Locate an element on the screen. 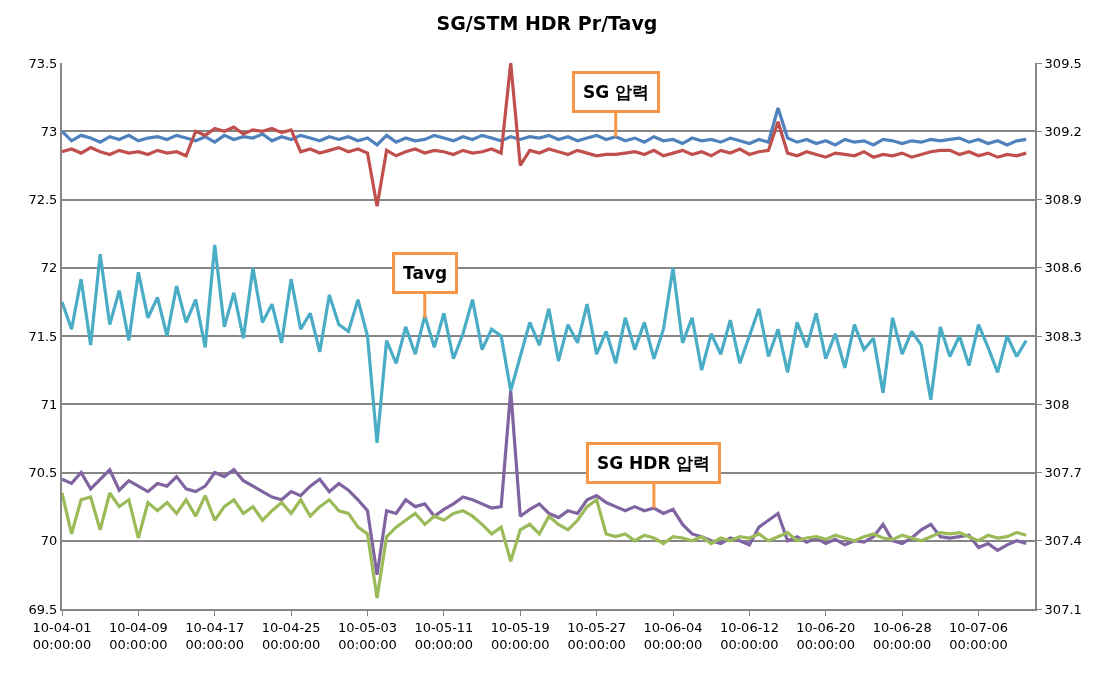  y2-tick-label: 309.2 is located at coordinates (1063, 131).